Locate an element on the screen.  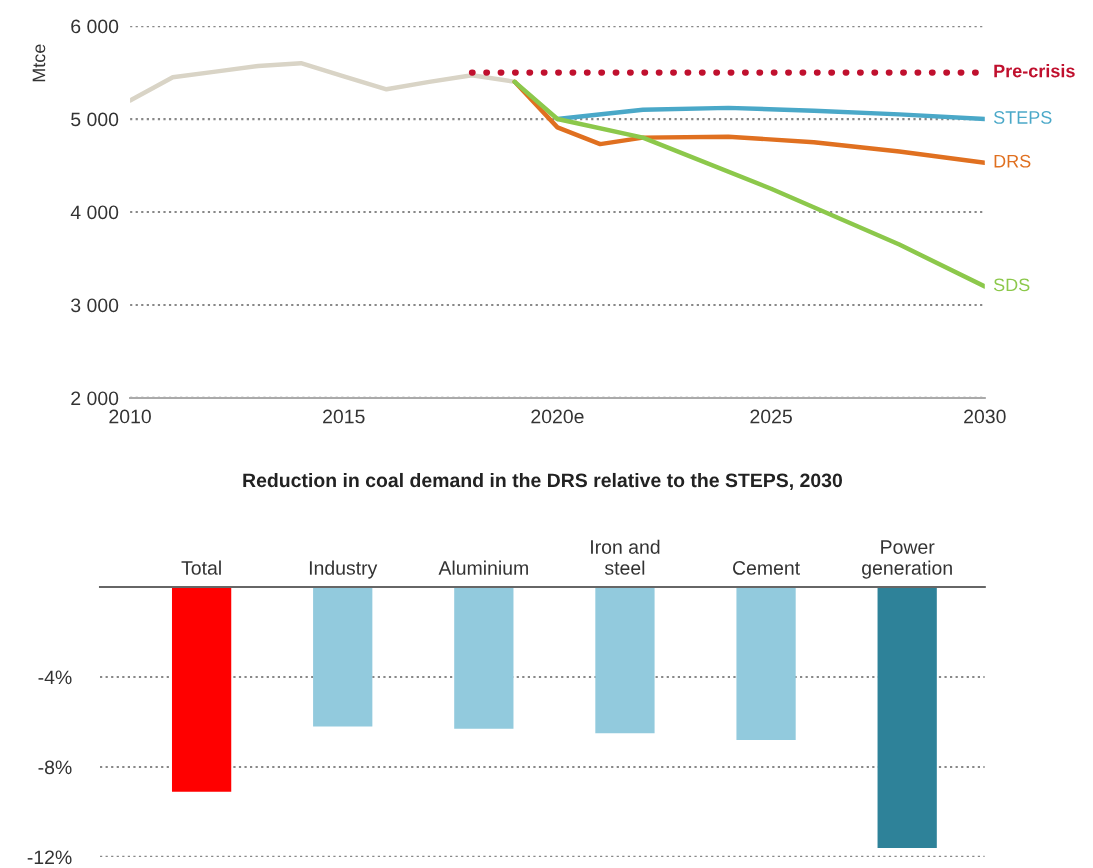
x-tick-label: 2010 is located at coordinates (130, 416).